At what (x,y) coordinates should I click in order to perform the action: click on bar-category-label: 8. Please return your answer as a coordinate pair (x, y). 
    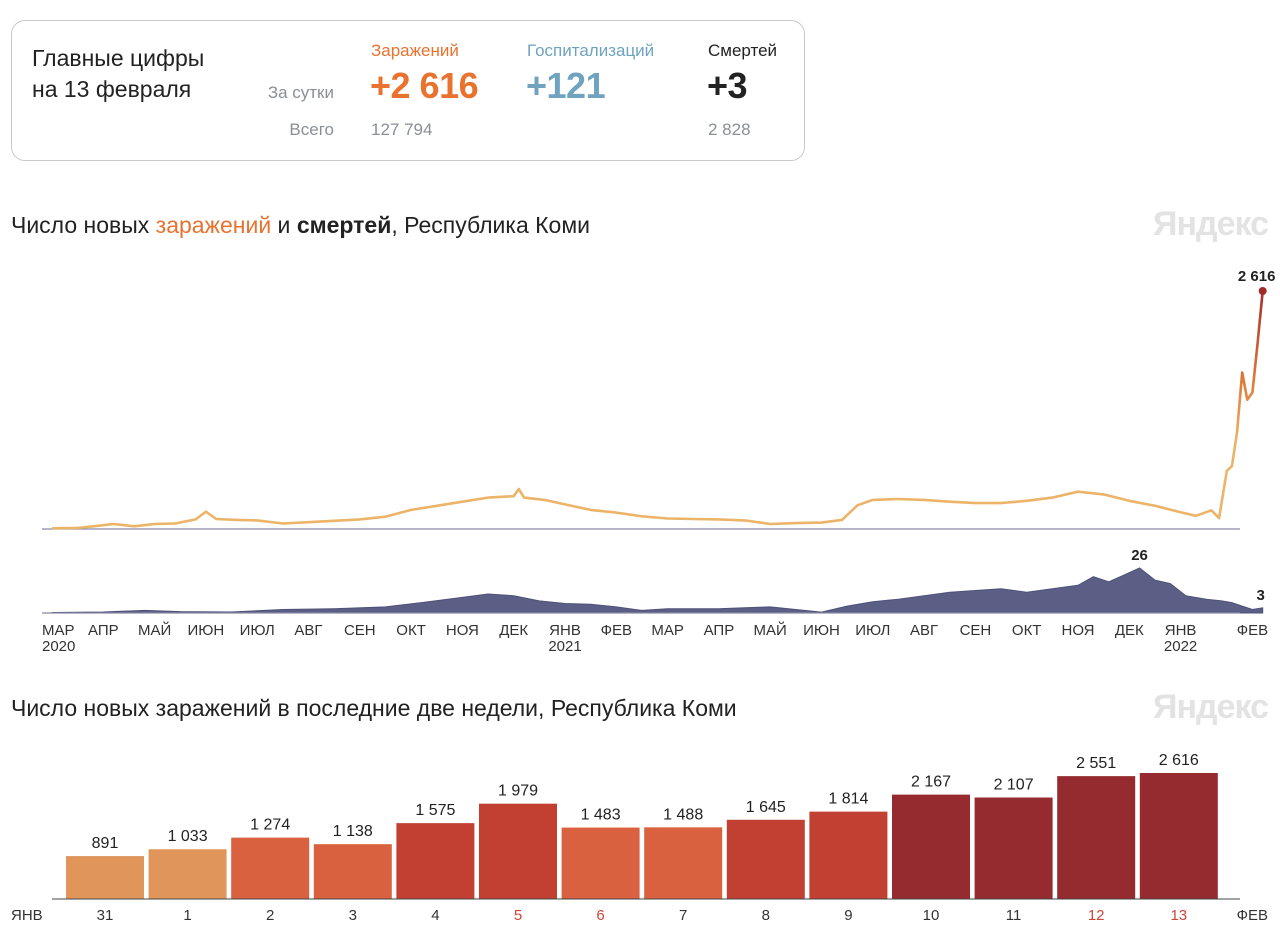
    Looking at the image, I should click on (766, 915).